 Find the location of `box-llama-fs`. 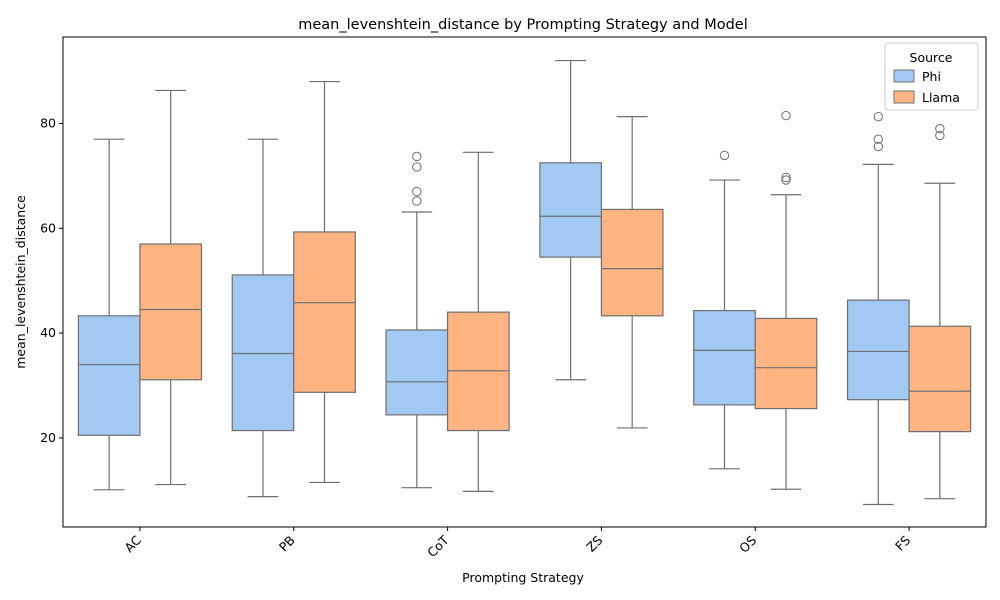

box-llama-fs is located at coordinates (940, 312).